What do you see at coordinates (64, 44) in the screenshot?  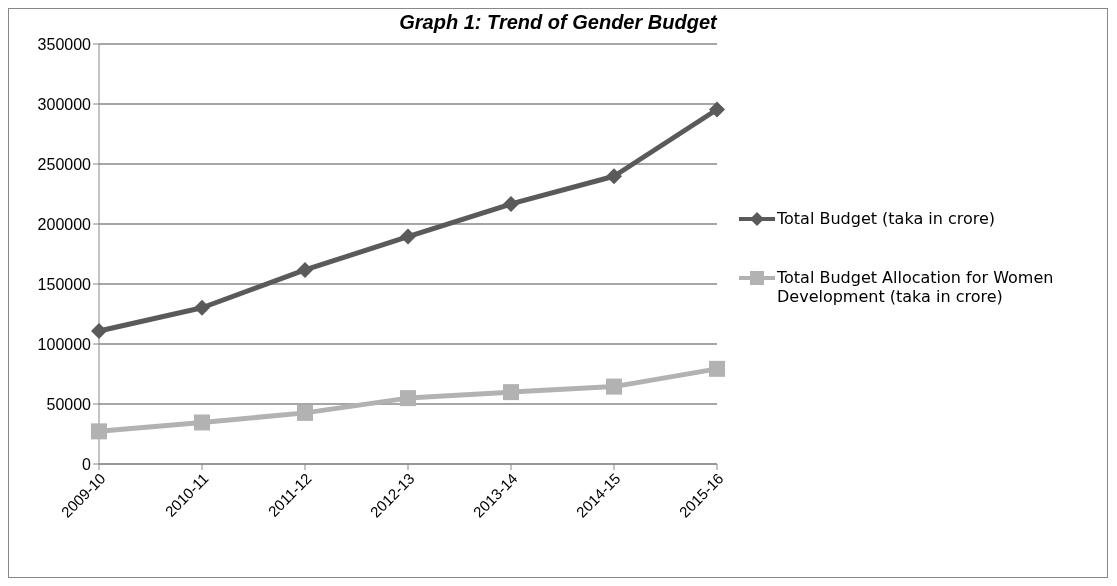 I see `y-tick-label: 350000` at bounding box center [64, 44].